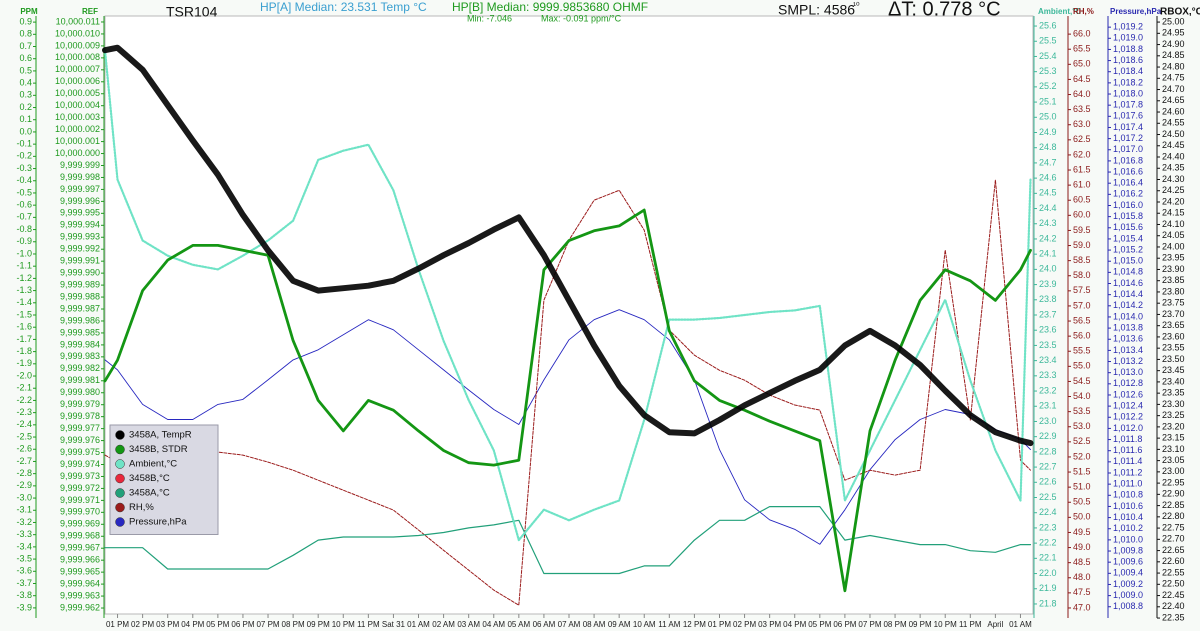 This screenshot has height=631, width=1200. I want to click on y-tick-label: 24.3, so click(1048, 223).